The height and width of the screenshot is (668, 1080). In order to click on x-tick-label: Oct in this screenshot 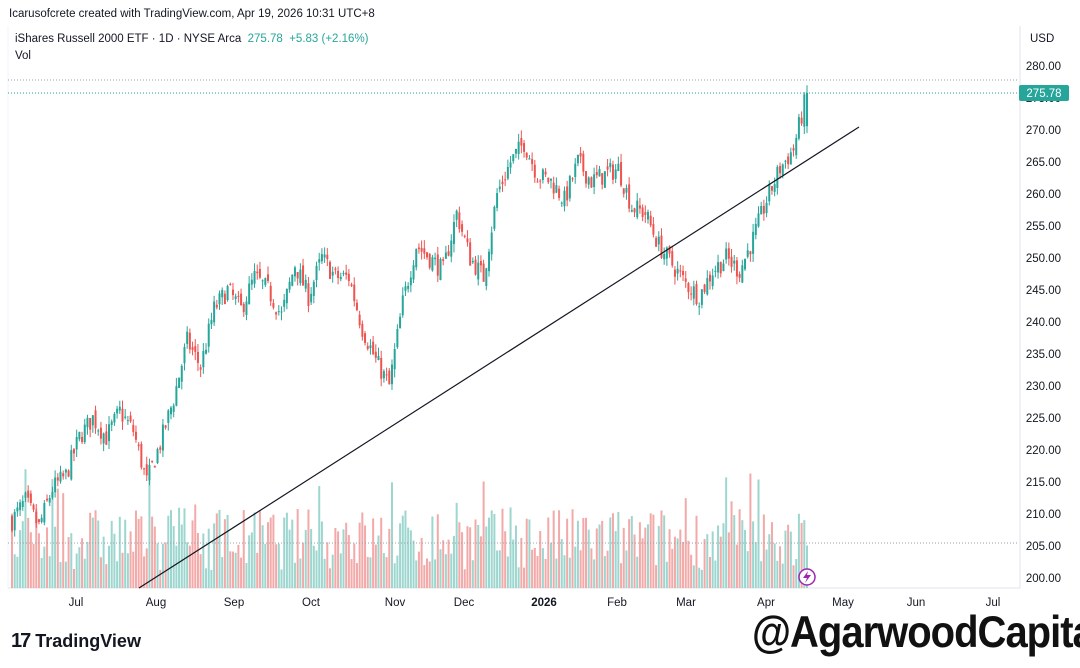, I will do `click(311, 603)`.